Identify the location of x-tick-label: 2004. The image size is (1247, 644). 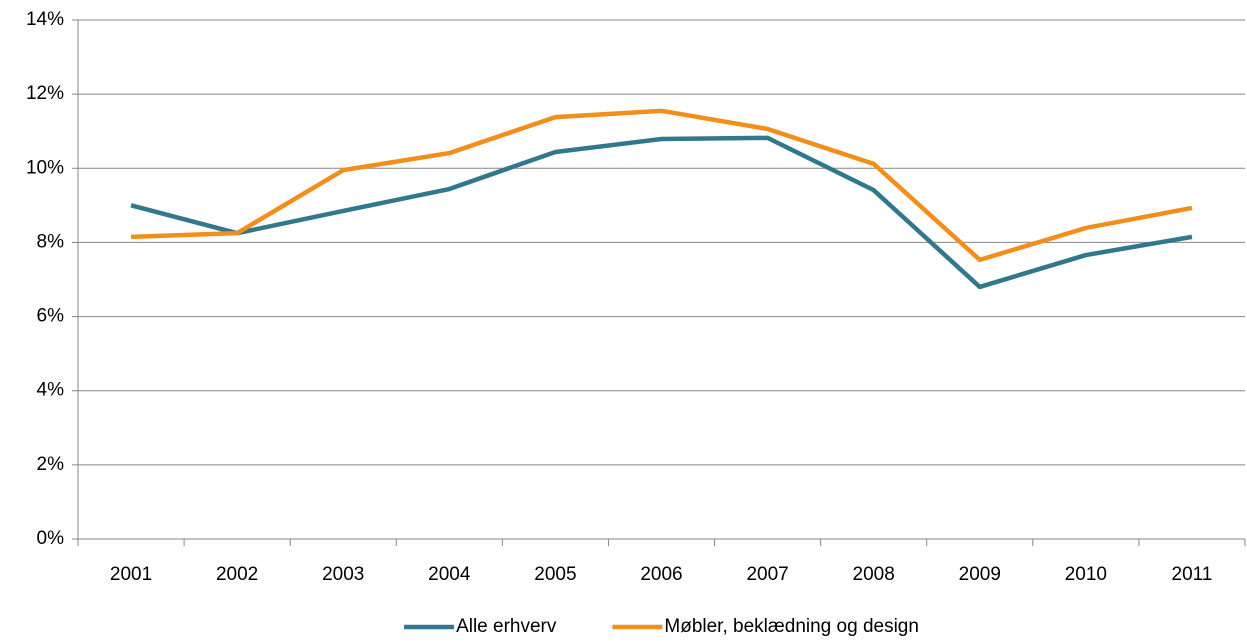
(449, 574).